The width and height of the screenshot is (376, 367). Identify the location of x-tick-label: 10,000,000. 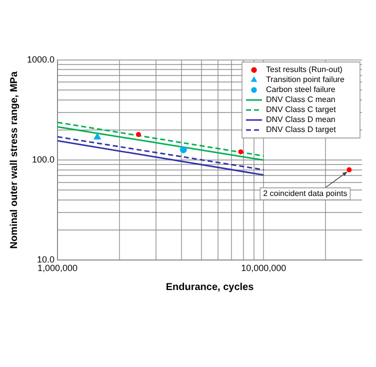
(263, 268).